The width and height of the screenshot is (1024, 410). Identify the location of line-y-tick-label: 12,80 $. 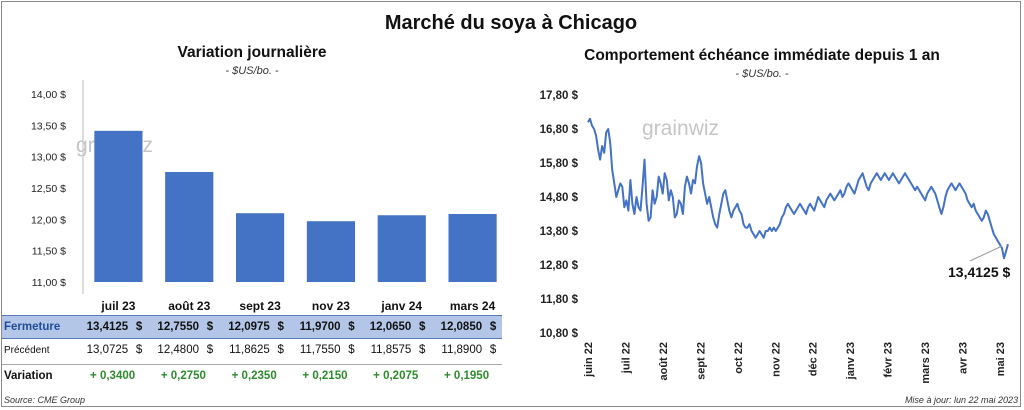
(559, 266).